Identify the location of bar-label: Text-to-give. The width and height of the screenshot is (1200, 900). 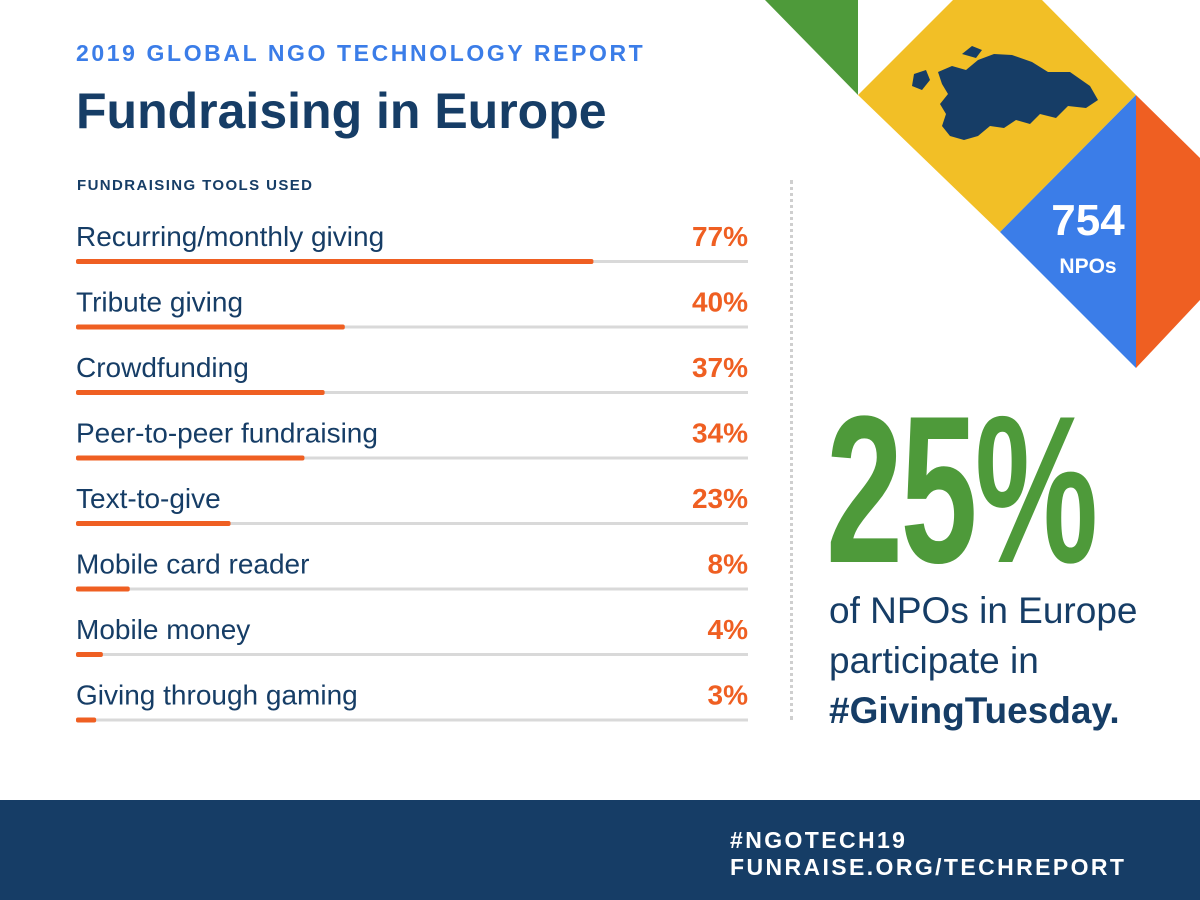
(148, 498).